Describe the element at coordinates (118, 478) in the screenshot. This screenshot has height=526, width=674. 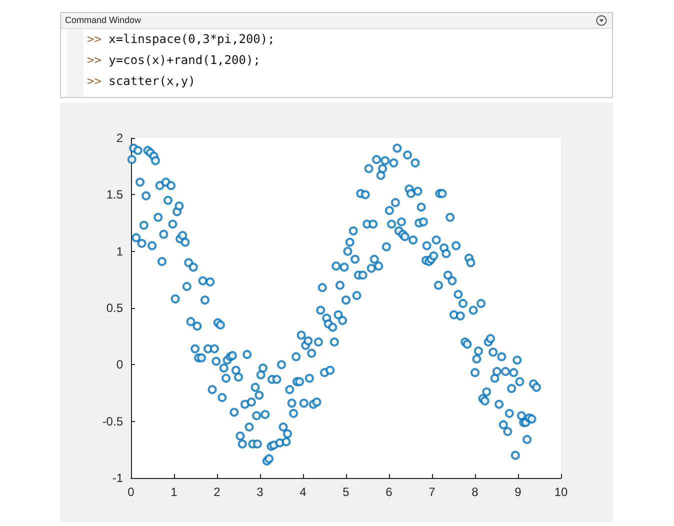
I see `y-tick-label: -1` at that location.